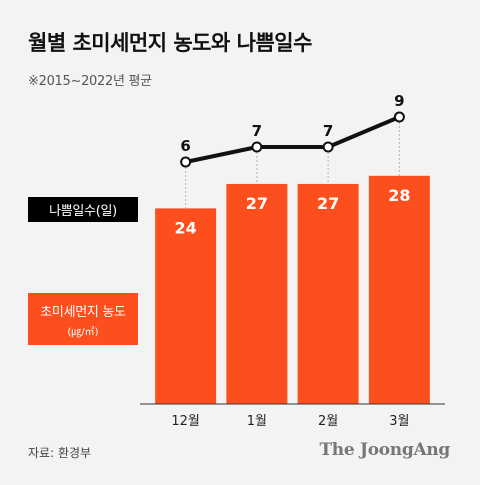 This screenshot has width=480, height=485. What do you see at coordinates (328, 421) in the screenshot?
I see `x-tick-label: 2월` at bounding box center [328, 421].